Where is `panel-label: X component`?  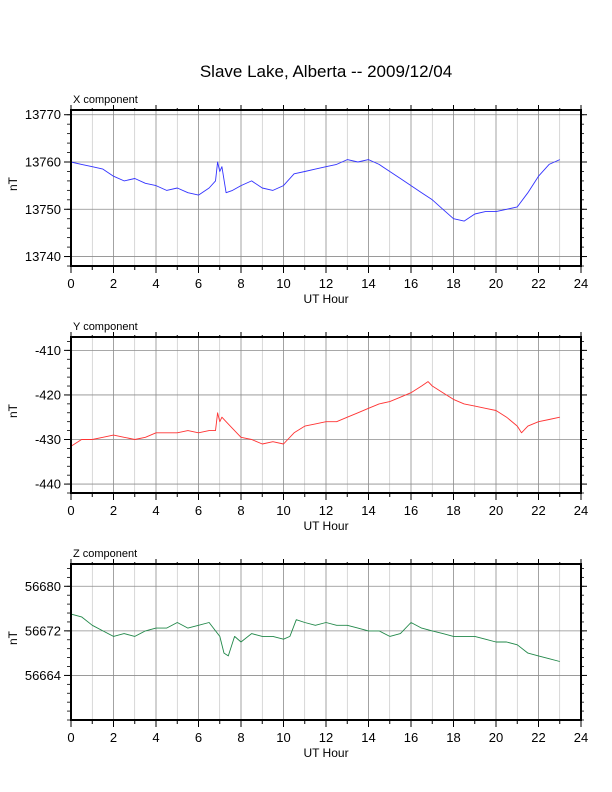
panel-label: X component is located at coordinates (105, 100).